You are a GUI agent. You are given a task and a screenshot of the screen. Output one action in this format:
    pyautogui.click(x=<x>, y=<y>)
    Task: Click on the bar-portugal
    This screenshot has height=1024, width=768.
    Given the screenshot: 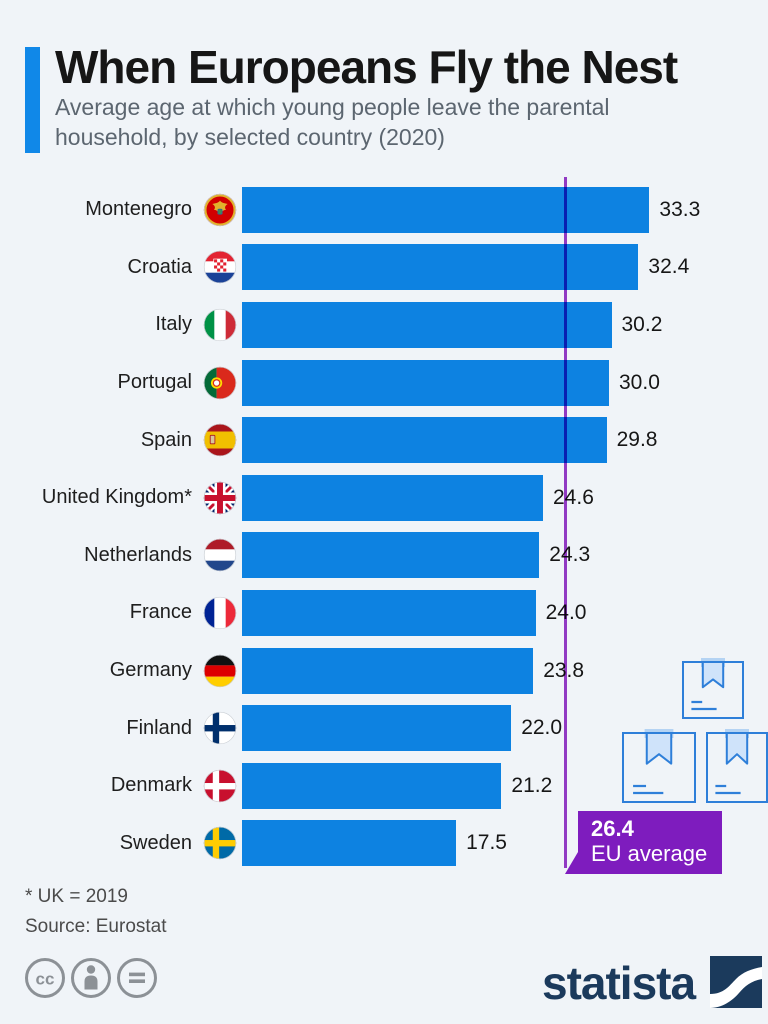 What is the action you would take?
    pyautogui.click(x=425, y=382)
    